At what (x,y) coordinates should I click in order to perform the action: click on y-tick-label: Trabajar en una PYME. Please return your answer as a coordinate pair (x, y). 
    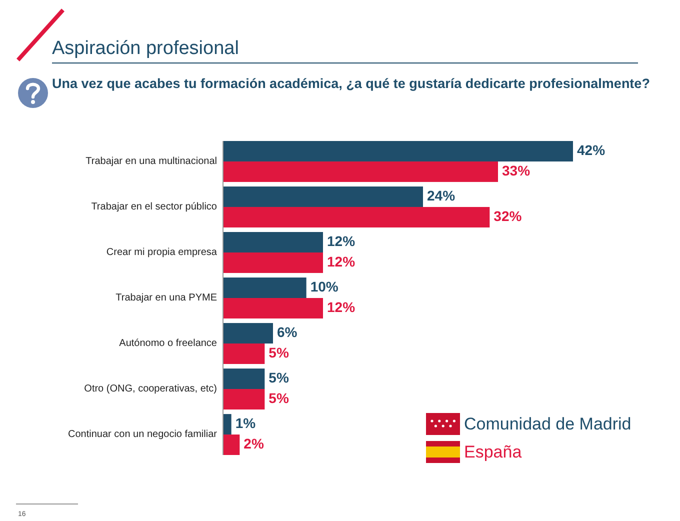
    Looking at the image, I should click on (167, 298).